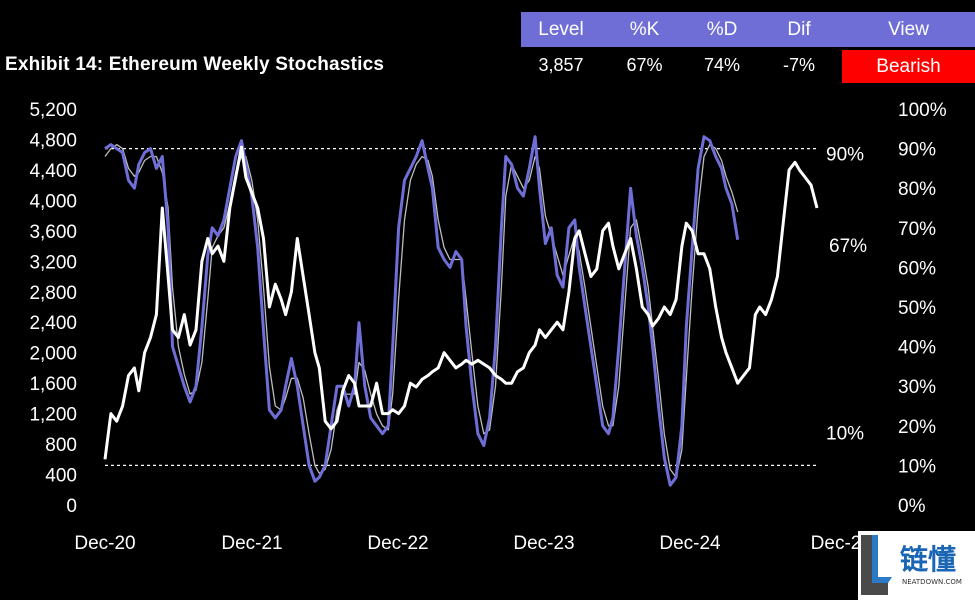 The image size is (975, 600). I want to click on right-tick-label: 100%, so click(922, 110).